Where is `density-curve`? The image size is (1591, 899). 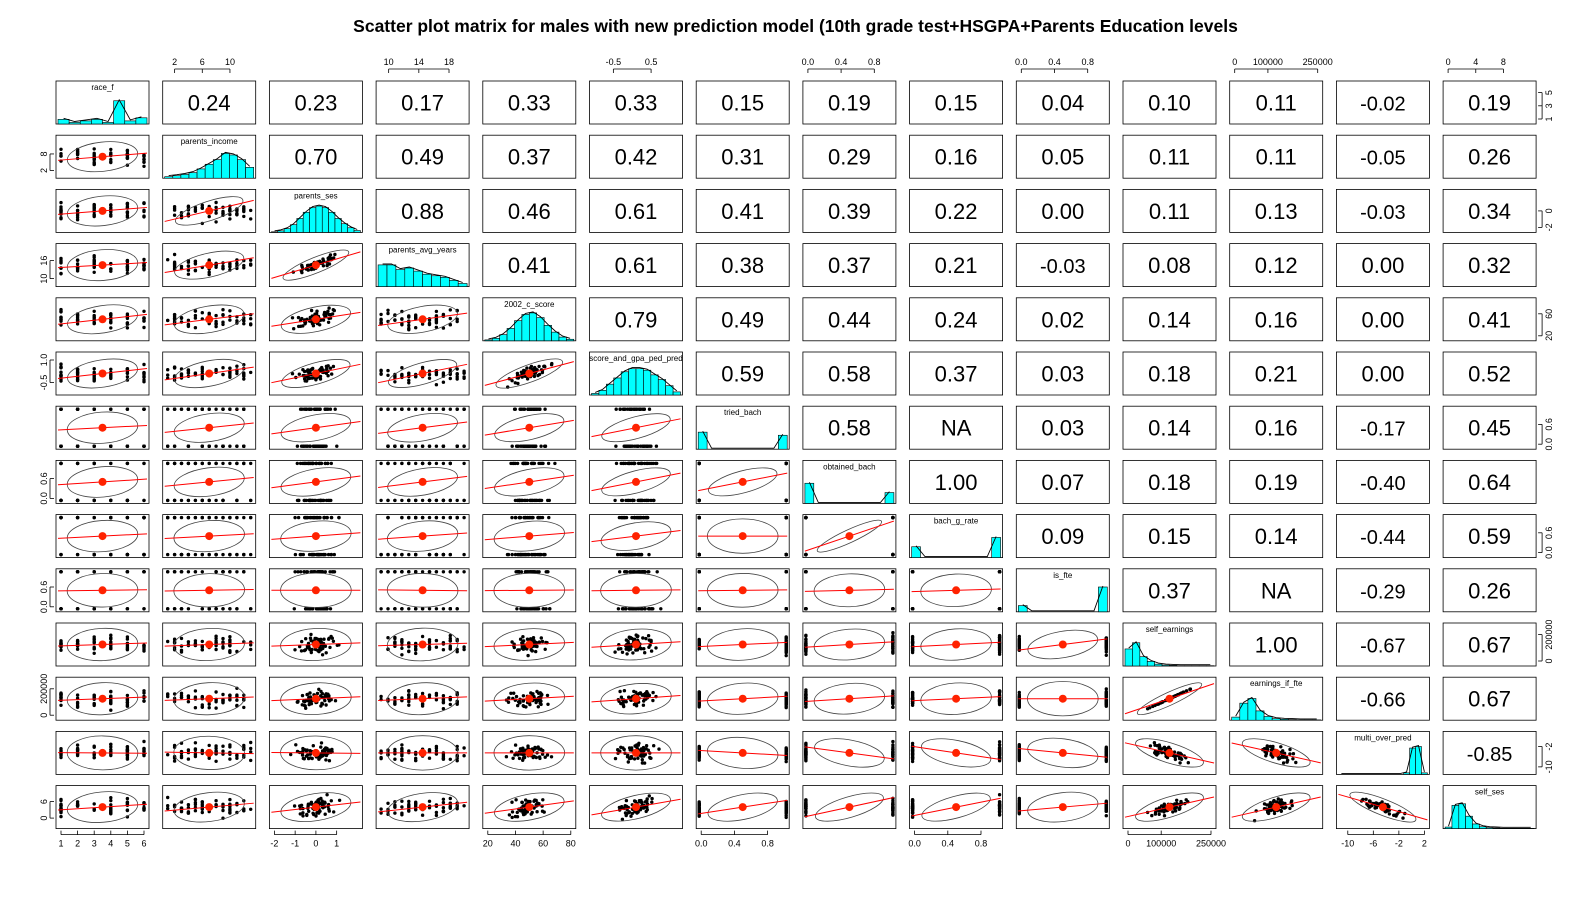 density-curve is located at coordinates (422, 273).